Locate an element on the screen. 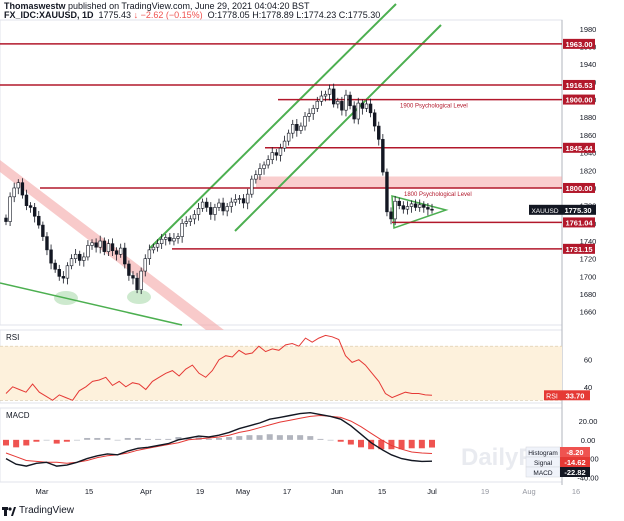 The image size is (624, 521). x-tick-label: May is located at coordinates (243, 491).